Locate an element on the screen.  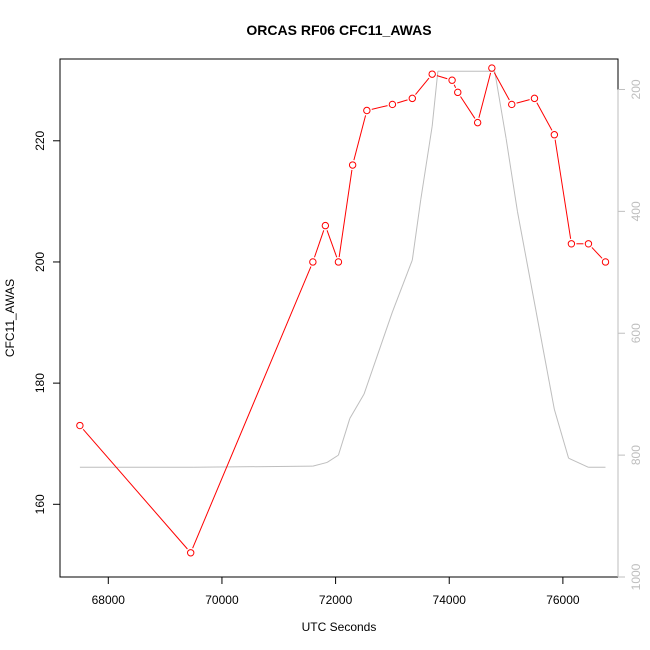
right-axis-tick-label: 800 is located at coordinates (636, 455).